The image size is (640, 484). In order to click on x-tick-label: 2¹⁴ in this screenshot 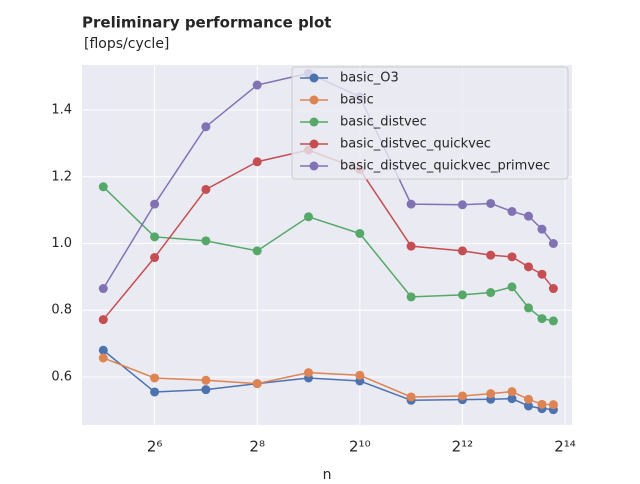, I will do `click(565, 447)`.